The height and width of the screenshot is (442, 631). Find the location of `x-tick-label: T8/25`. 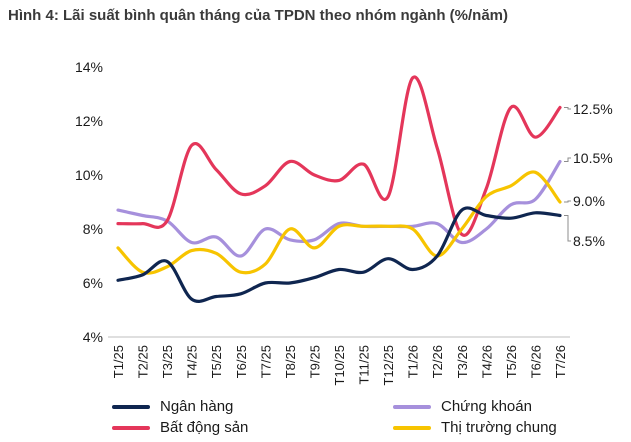

x-tick-label: T8/25 is located at coordinates (290, 361).